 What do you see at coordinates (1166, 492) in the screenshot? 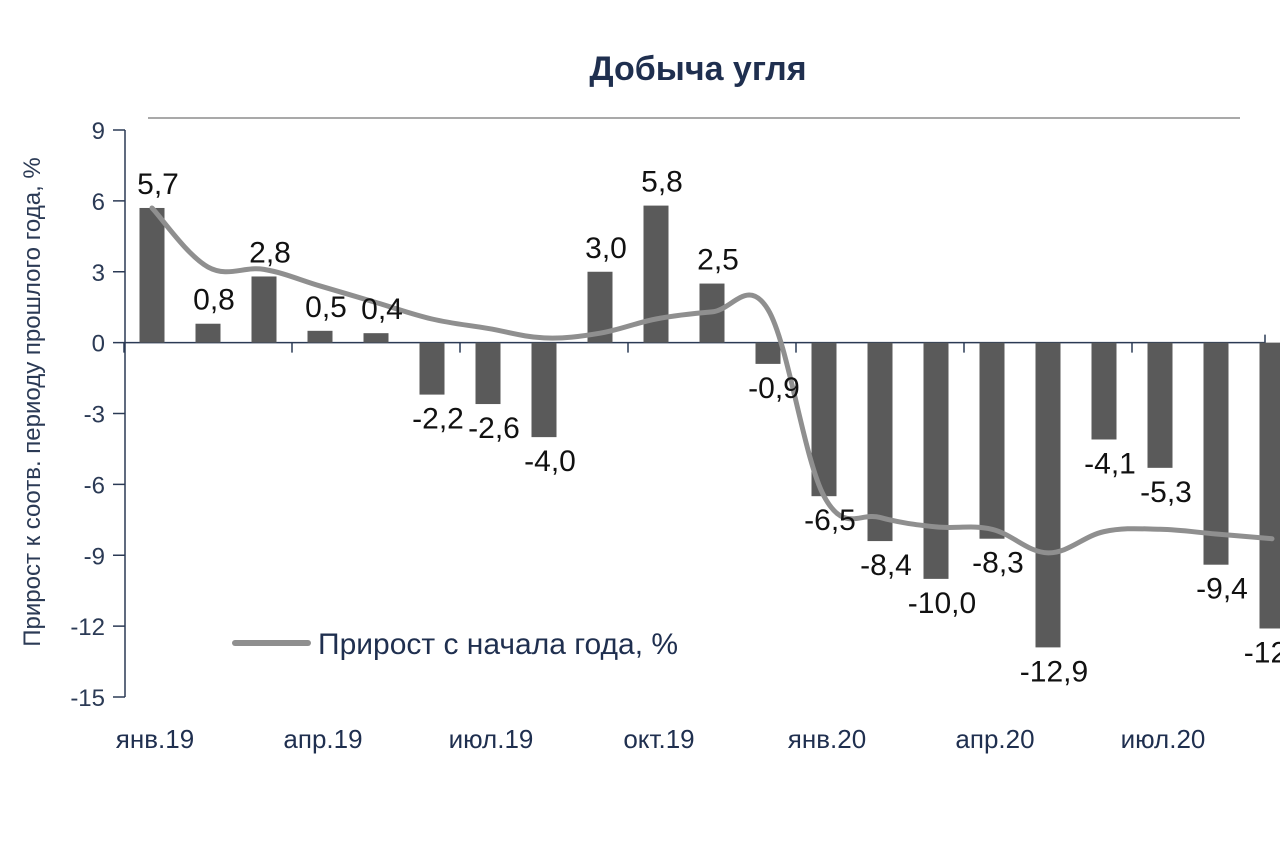
I see `data-label: -5,3` at bounding box center [1166, 492].